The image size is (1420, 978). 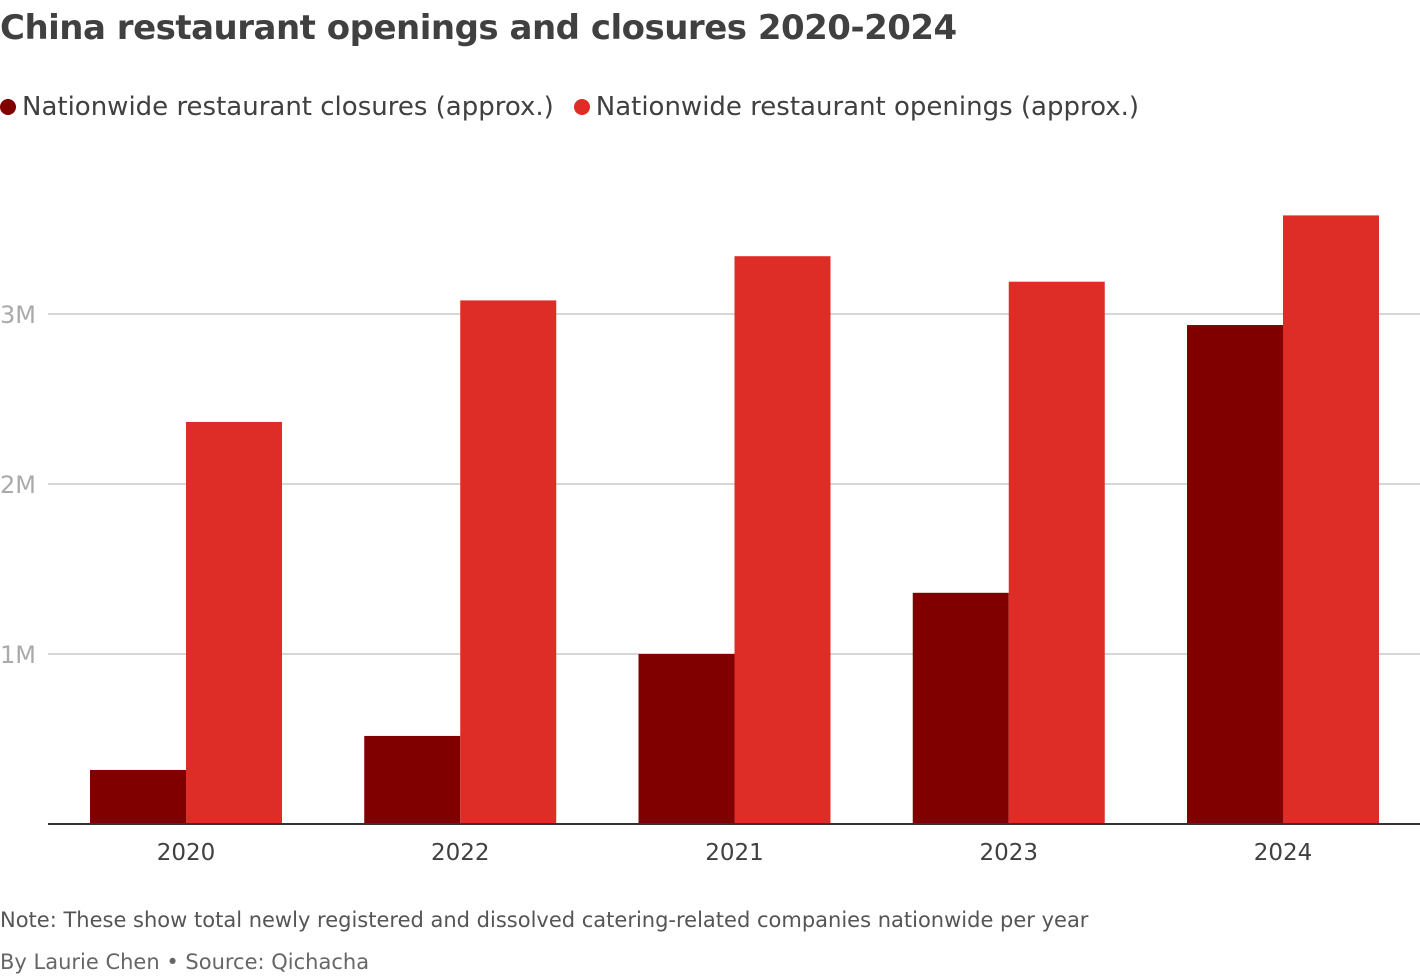 What do you see at coordinates (1056, 552) in the screenshot?
I see `bar-openings-2023` at bounding box center [1056, 552].